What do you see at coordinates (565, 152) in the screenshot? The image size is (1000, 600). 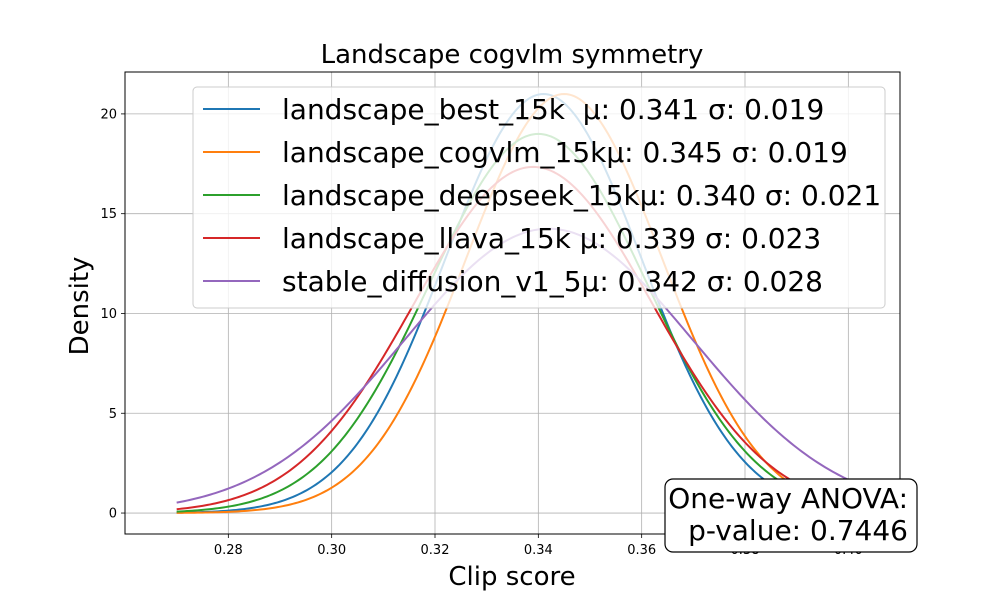 I see `legend-label-landscape-cogvlm-15k: landscape_cogvlm_15kμ: 0.345 σ: 0.019` at bounding box center [565, 152].